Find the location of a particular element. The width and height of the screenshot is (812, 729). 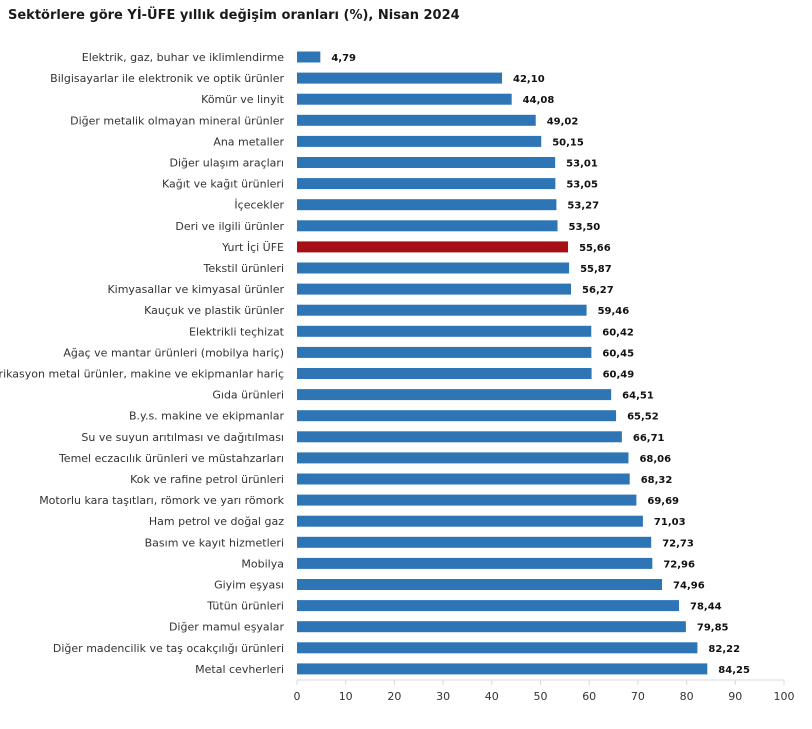

data-label: 53,27 is located at coordinates (583, 206).